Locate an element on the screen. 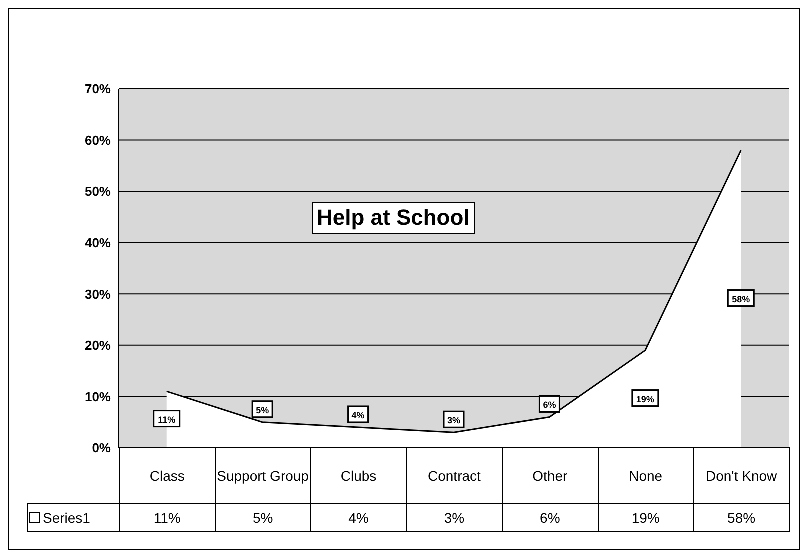  y-tick-label: 20% is located at coordinates (98, 346).